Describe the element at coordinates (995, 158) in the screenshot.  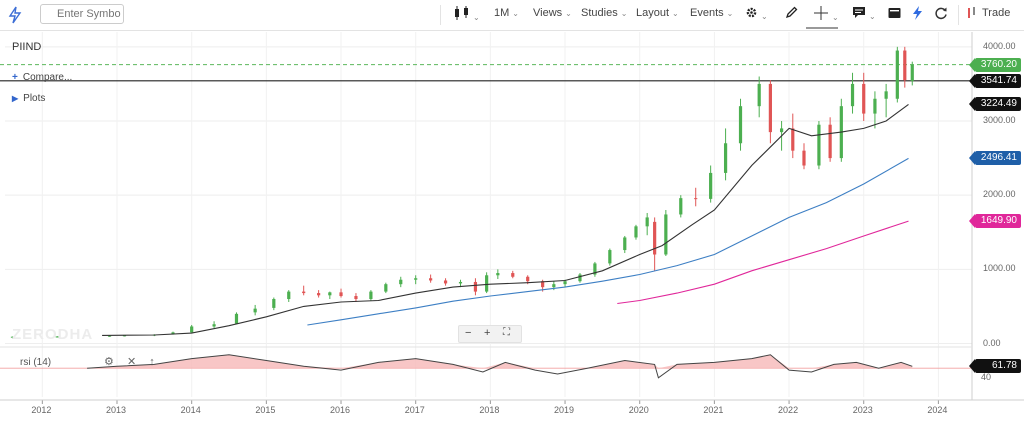
I see `price-tag: 2496.41` at that location.